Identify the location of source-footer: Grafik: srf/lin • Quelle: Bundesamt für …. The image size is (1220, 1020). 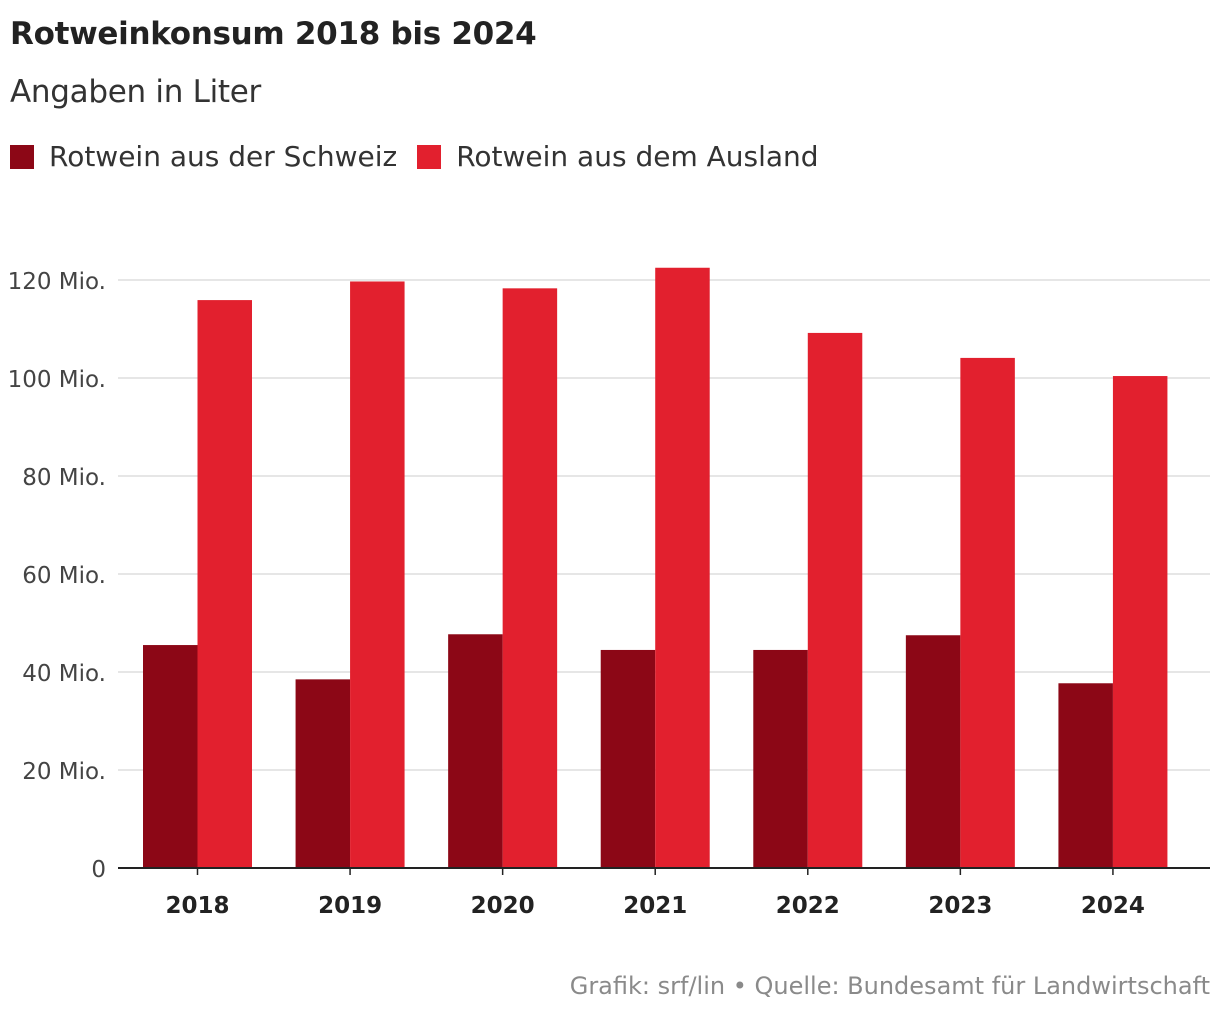
(889, 986).